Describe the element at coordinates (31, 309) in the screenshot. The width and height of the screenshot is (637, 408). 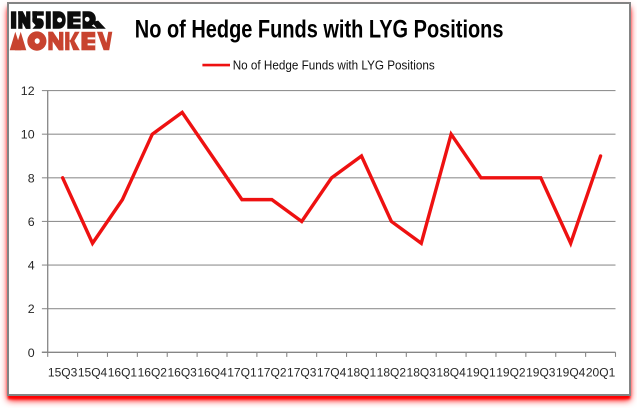
I see `svg-text: 2` at that location.